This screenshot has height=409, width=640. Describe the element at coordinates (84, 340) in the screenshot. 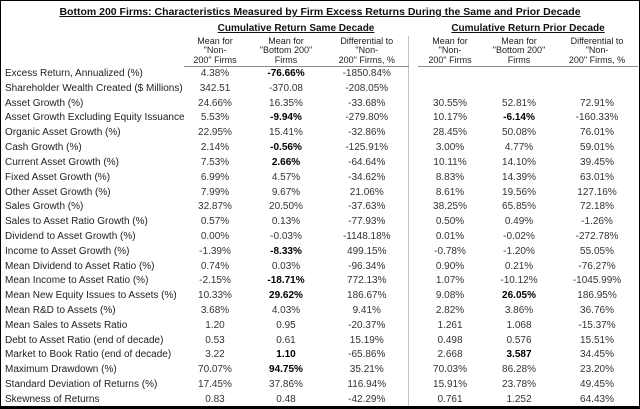

I see `row-label: Debt to Asset Ratio (end of decade)` at that location.